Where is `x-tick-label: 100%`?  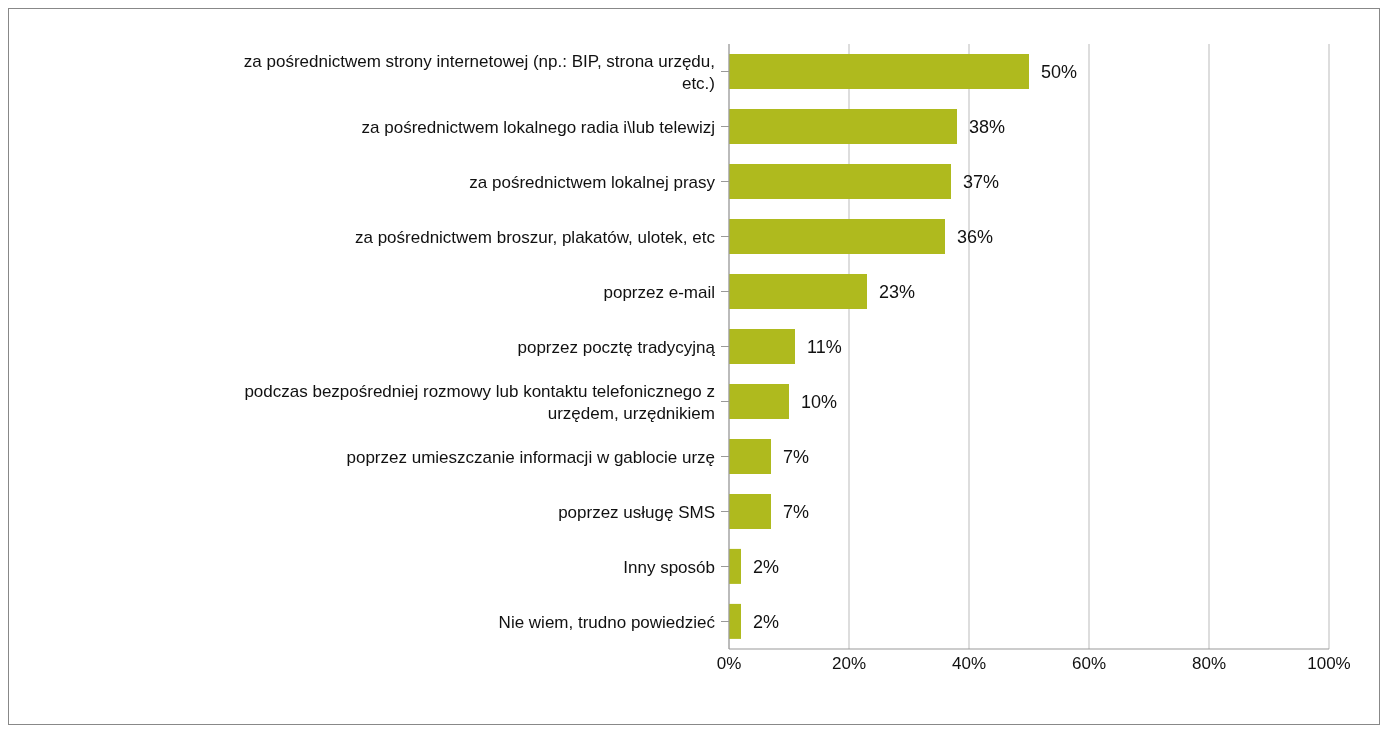 x-tick-label: 100% is located at coordinates (1329, 664).